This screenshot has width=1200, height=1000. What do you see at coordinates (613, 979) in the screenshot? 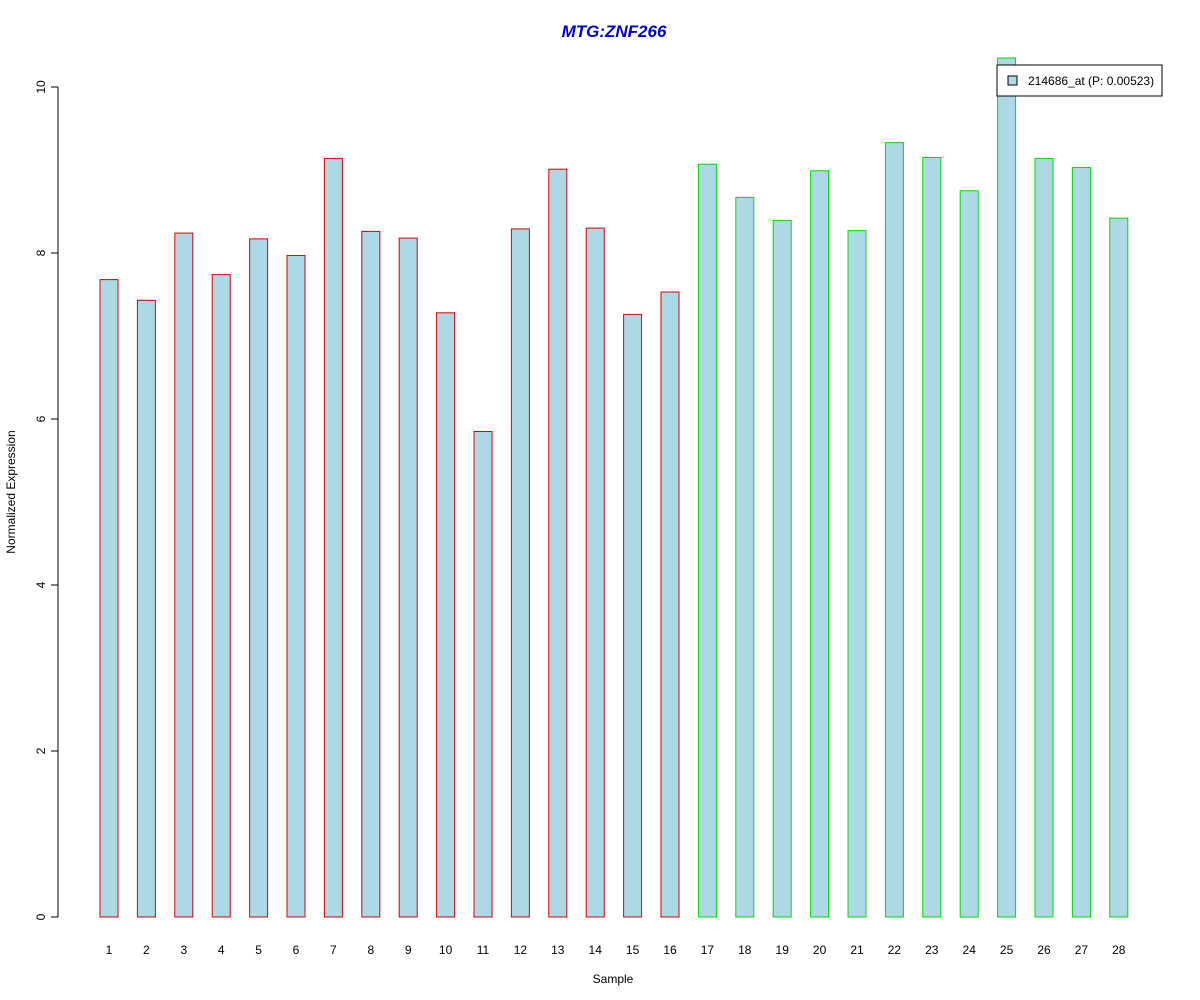
I see `x-axis-label: Sample` at bounding box center [613, 979].